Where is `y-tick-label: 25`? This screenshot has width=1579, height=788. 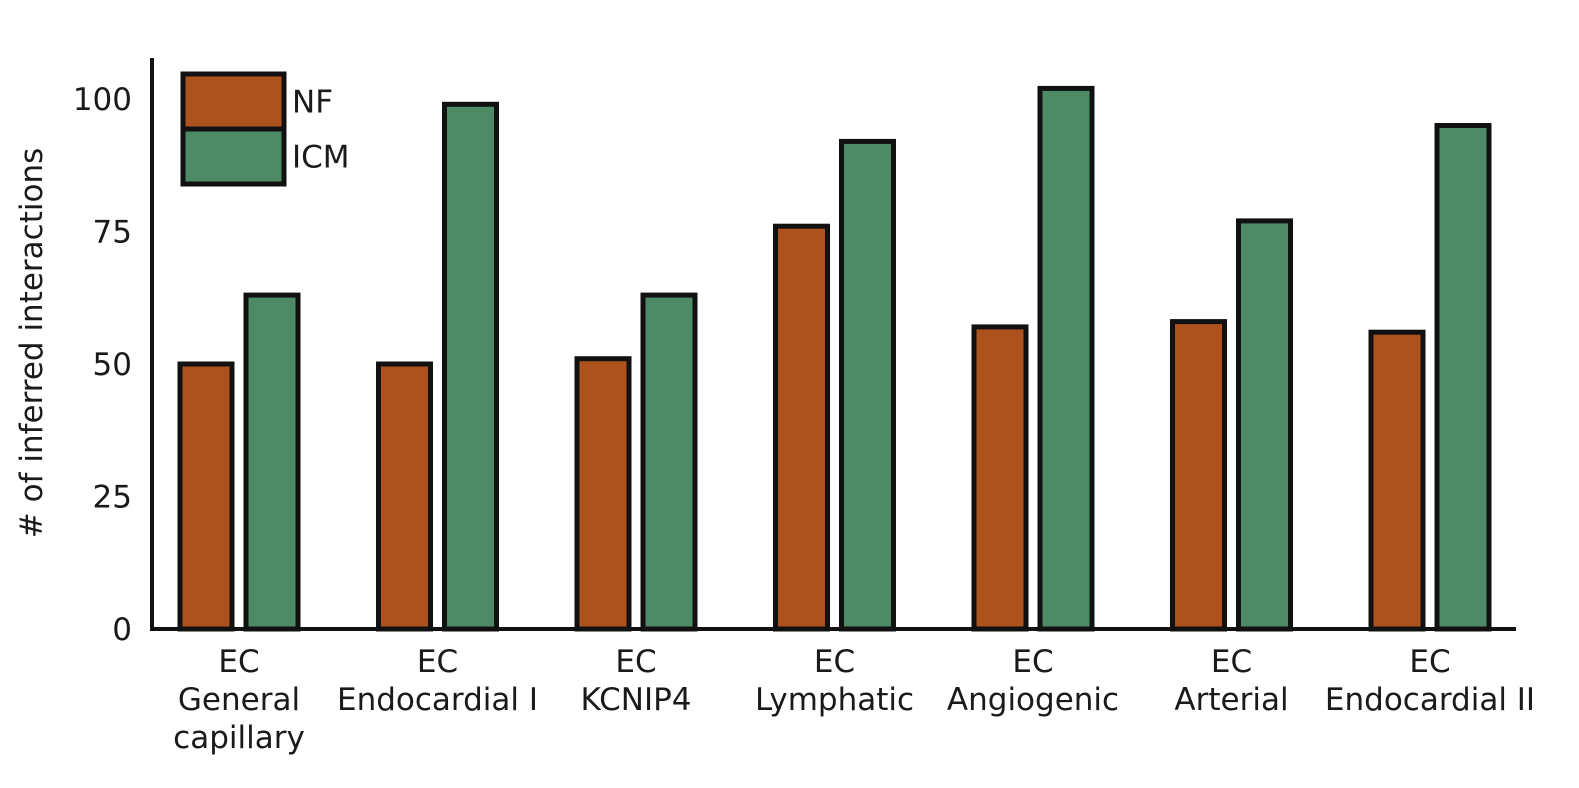
y-tick-label: 25 is located at coordinates (112, 498).